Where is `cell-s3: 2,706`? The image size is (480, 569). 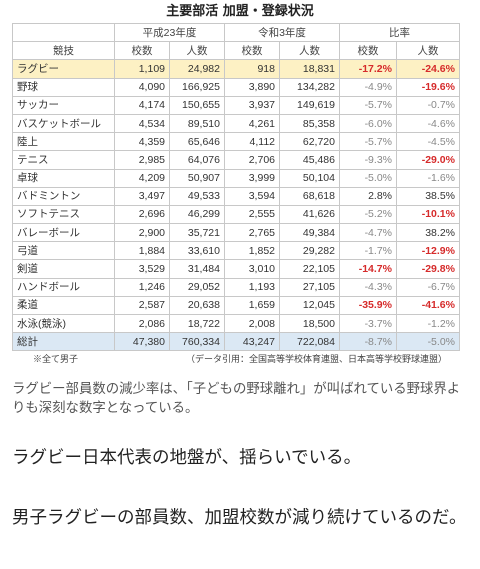
cell-s3: 2,706 is located at coordinates (252, 160).